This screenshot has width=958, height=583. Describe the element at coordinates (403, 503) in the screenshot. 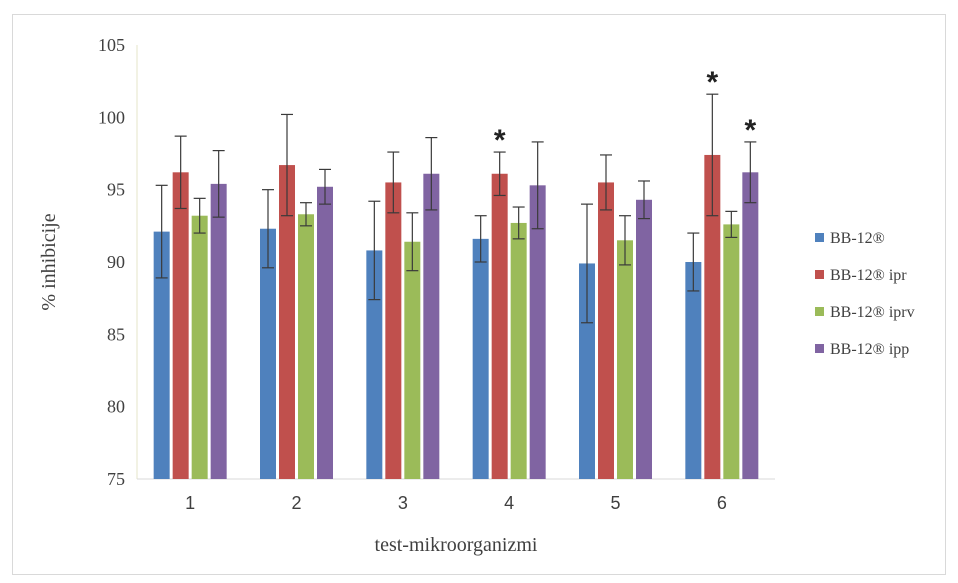

I see `x-tick-label: 3` at that location.